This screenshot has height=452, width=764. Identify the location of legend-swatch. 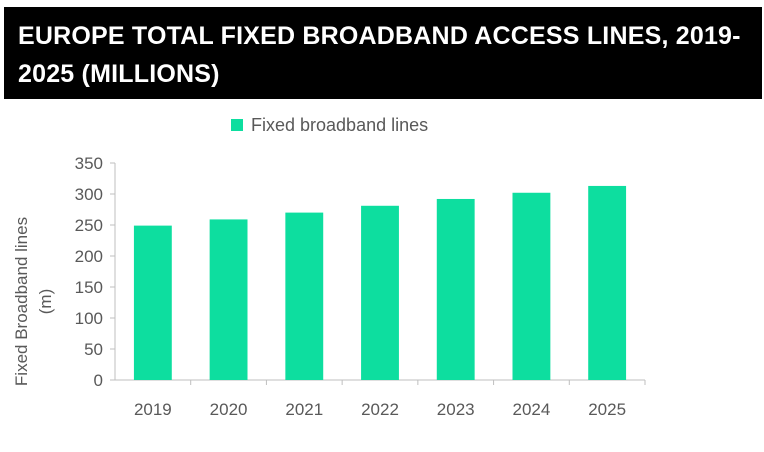
(237, 125).